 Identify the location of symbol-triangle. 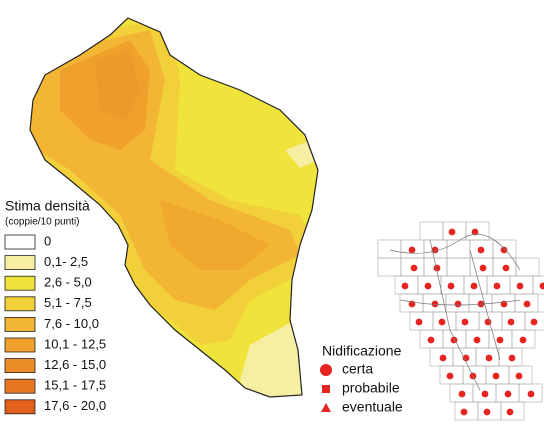
(326, 407).